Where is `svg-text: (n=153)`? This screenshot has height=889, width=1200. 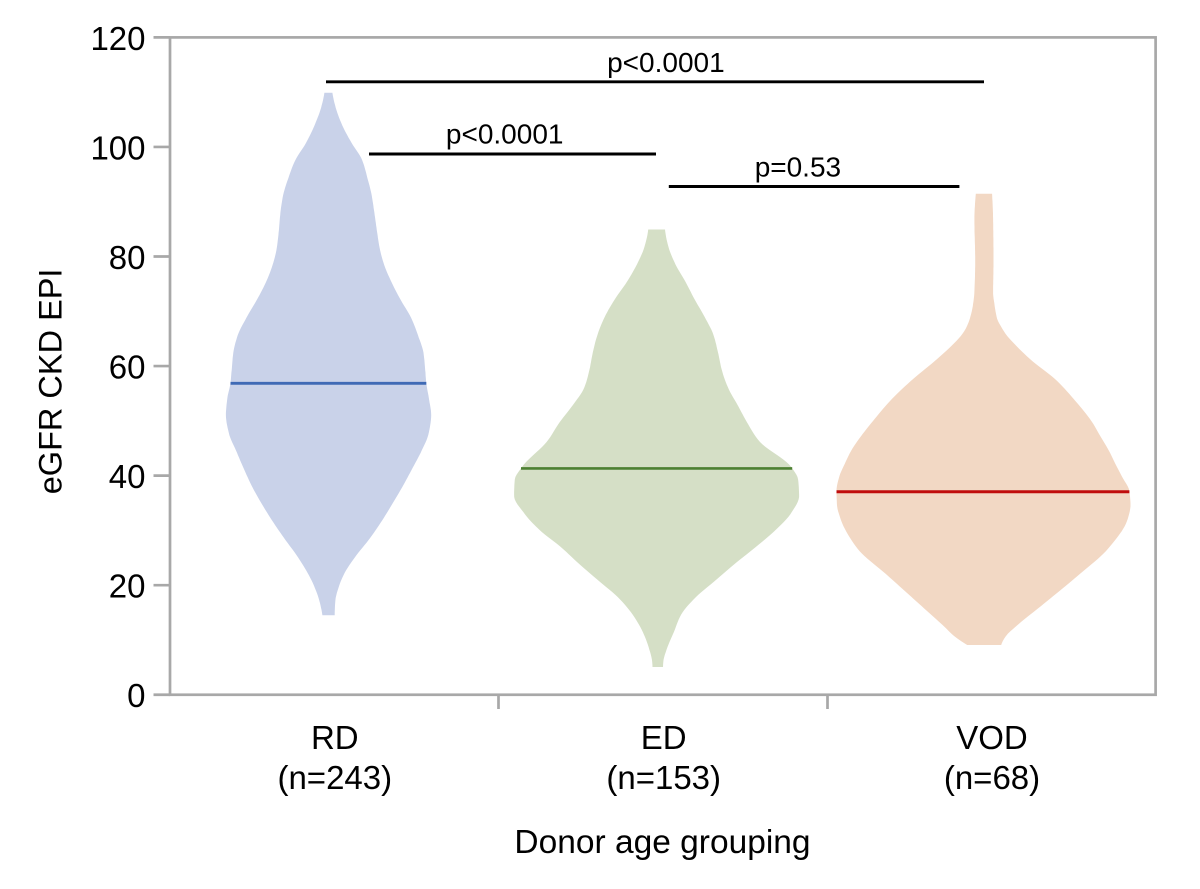 svg-text: (n=153) is located at coordinates (663, 777).